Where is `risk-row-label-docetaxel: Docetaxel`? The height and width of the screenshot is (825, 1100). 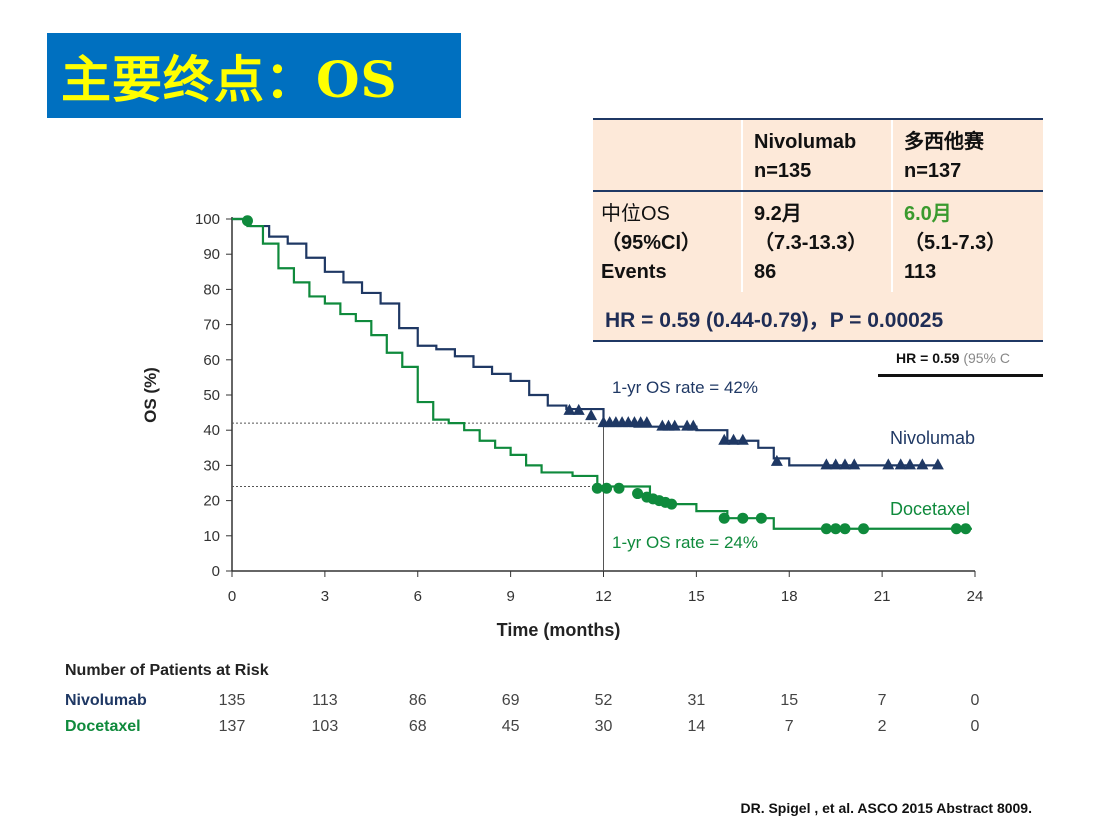 risk-row-label-docetaxel: Docetaxel is located at coordinates (103, 726).